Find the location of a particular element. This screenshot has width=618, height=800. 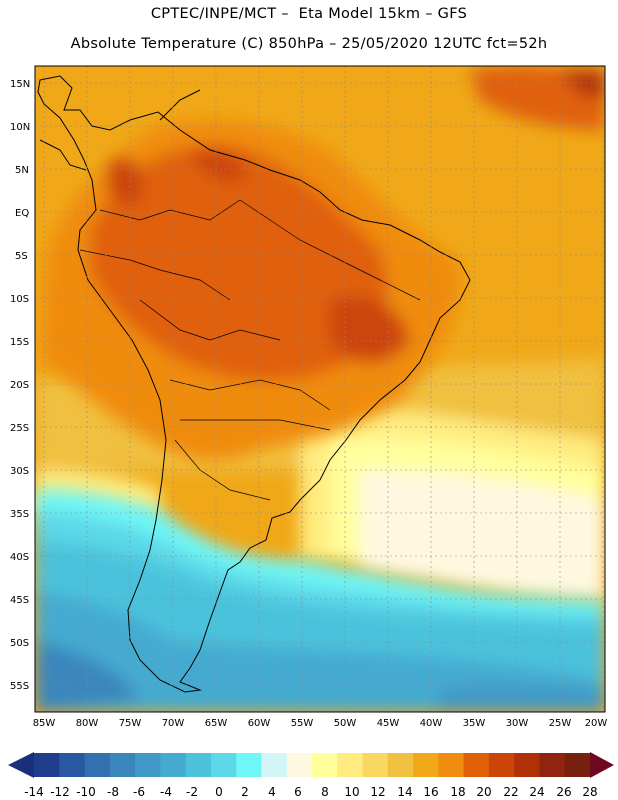

colorbar-label: 6 is located at coordinates (298, 792).